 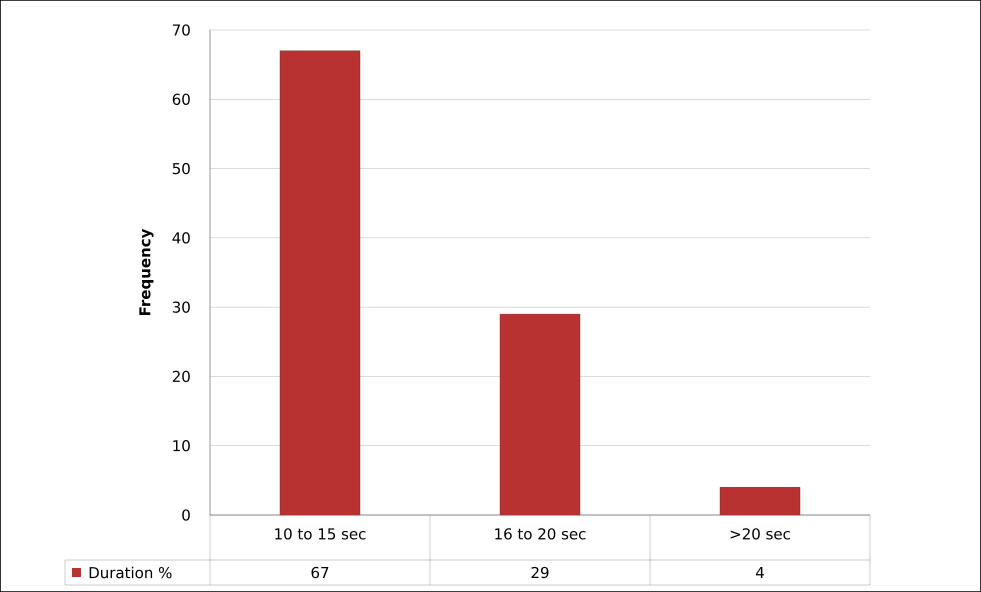 I want to click on y-tick-label: 0, so click(x=186, y=515).